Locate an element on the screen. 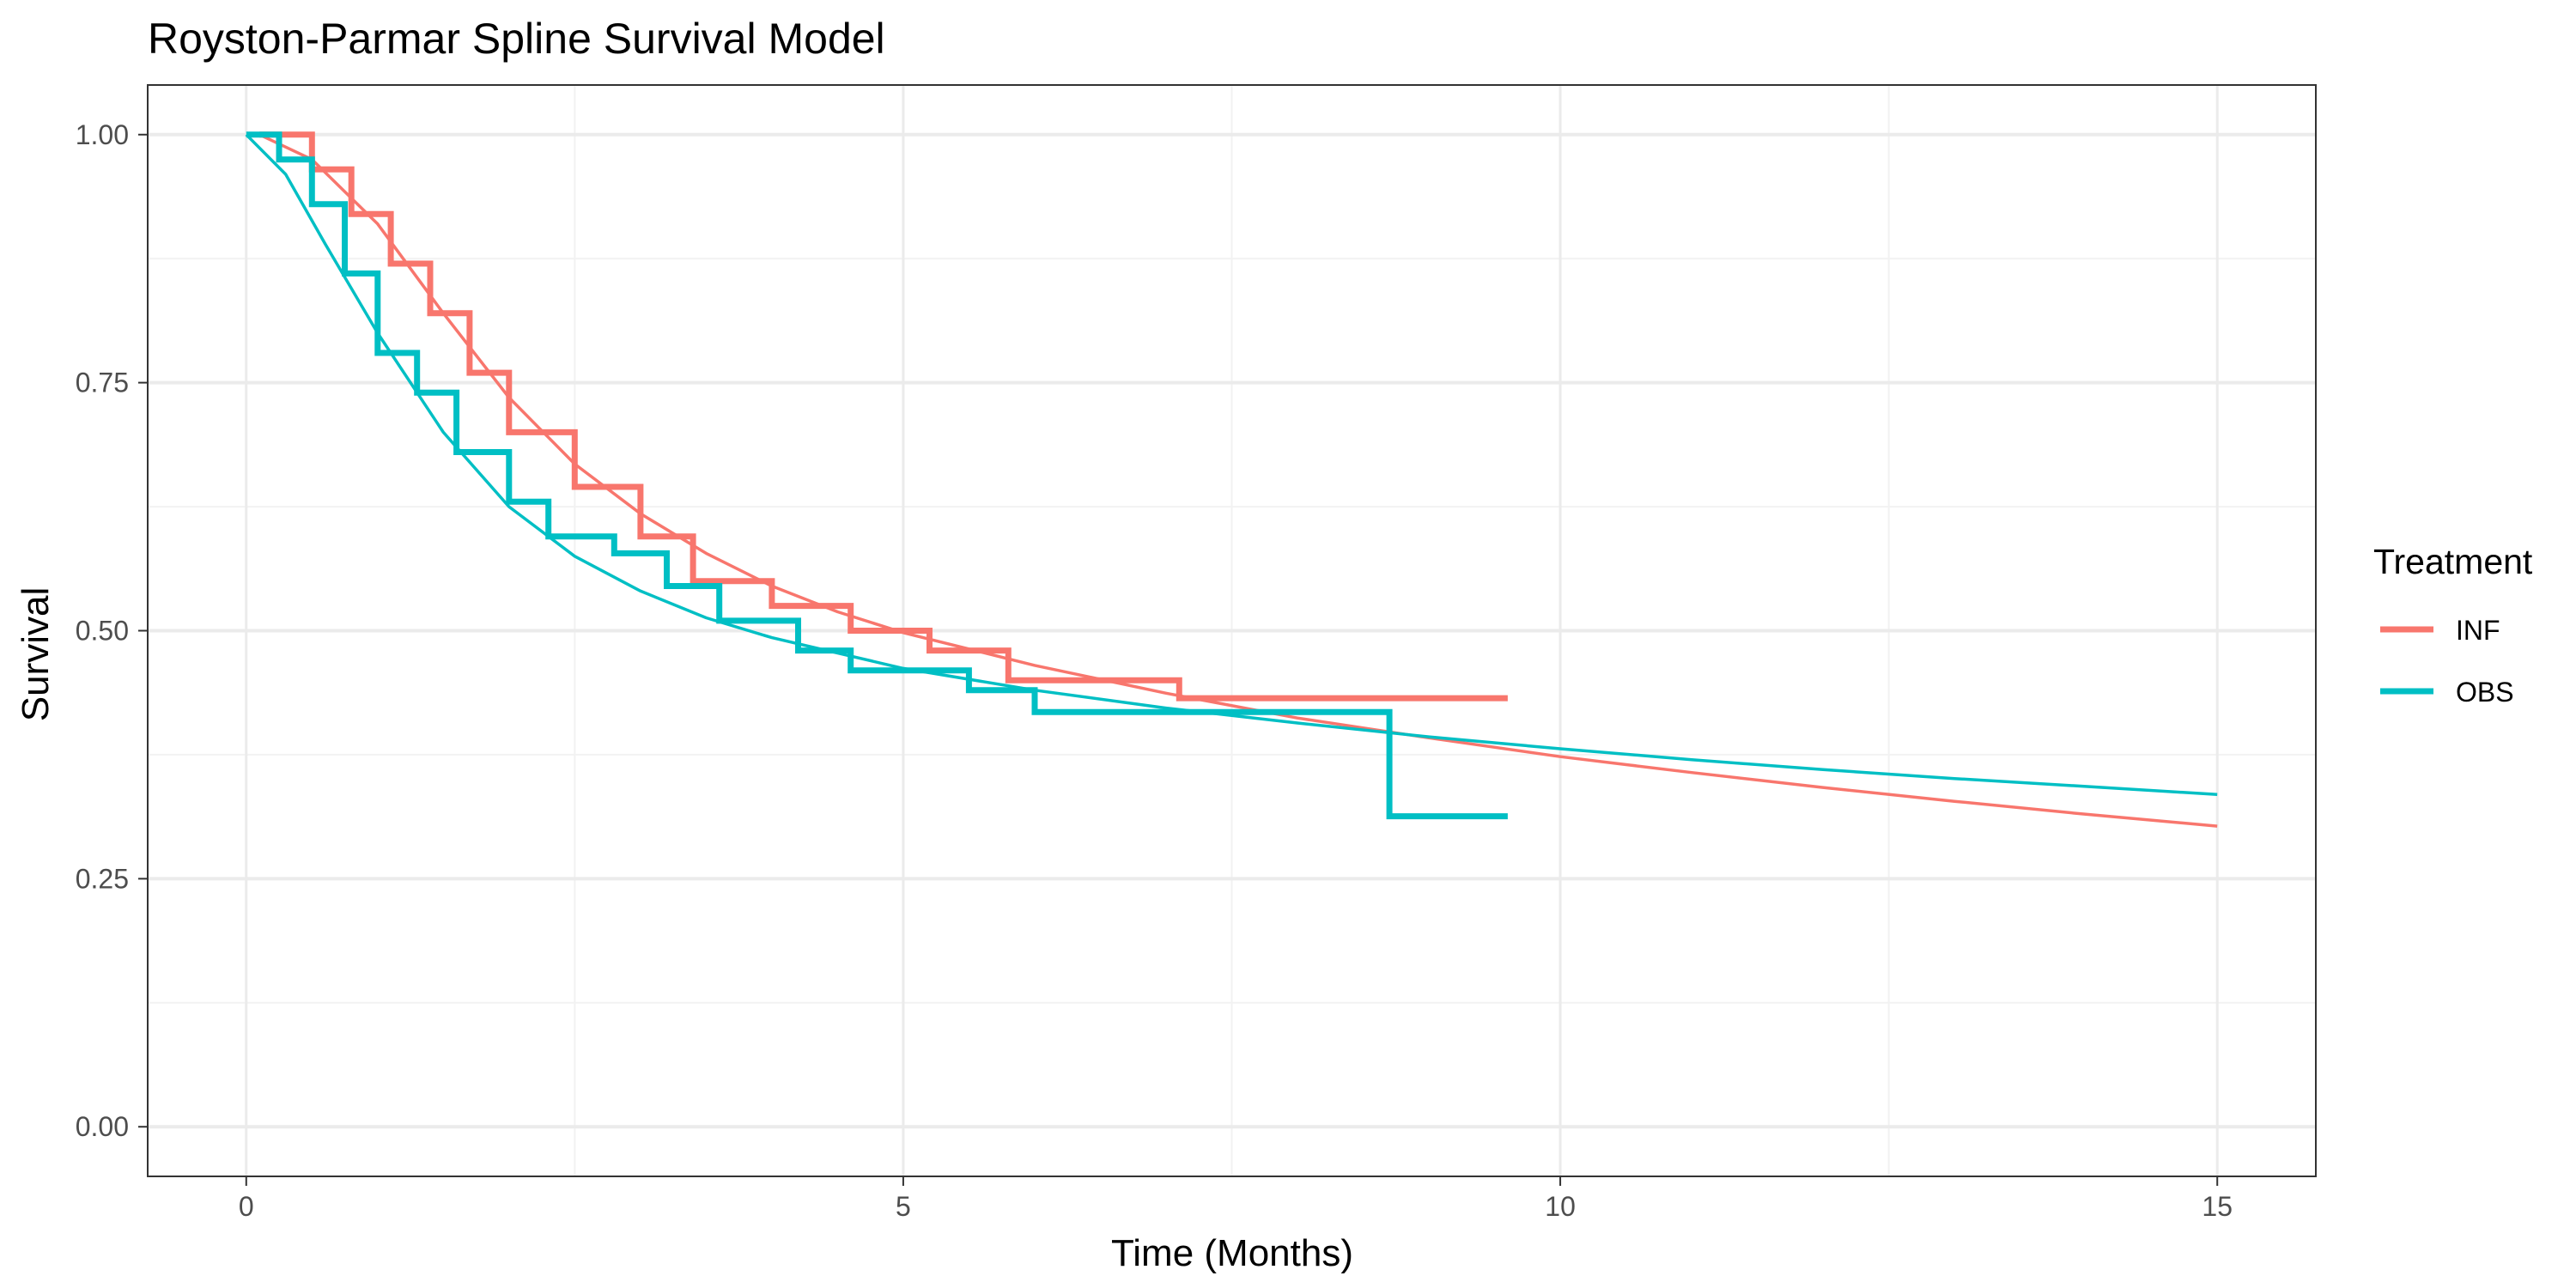 This screenshot has height=1288, width=2576. y-axis-title: Survival is located at coordinates (36, 654).